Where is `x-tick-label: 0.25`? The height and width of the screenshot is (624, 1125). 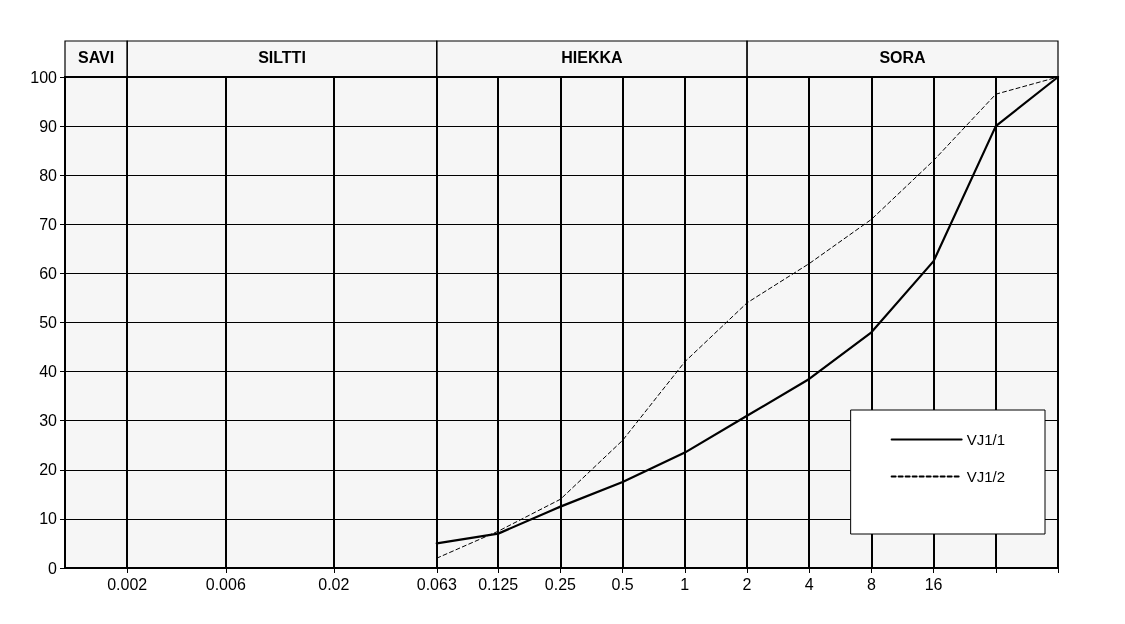 x-tick-label: 0.25 is located at coordinates (560, 584).